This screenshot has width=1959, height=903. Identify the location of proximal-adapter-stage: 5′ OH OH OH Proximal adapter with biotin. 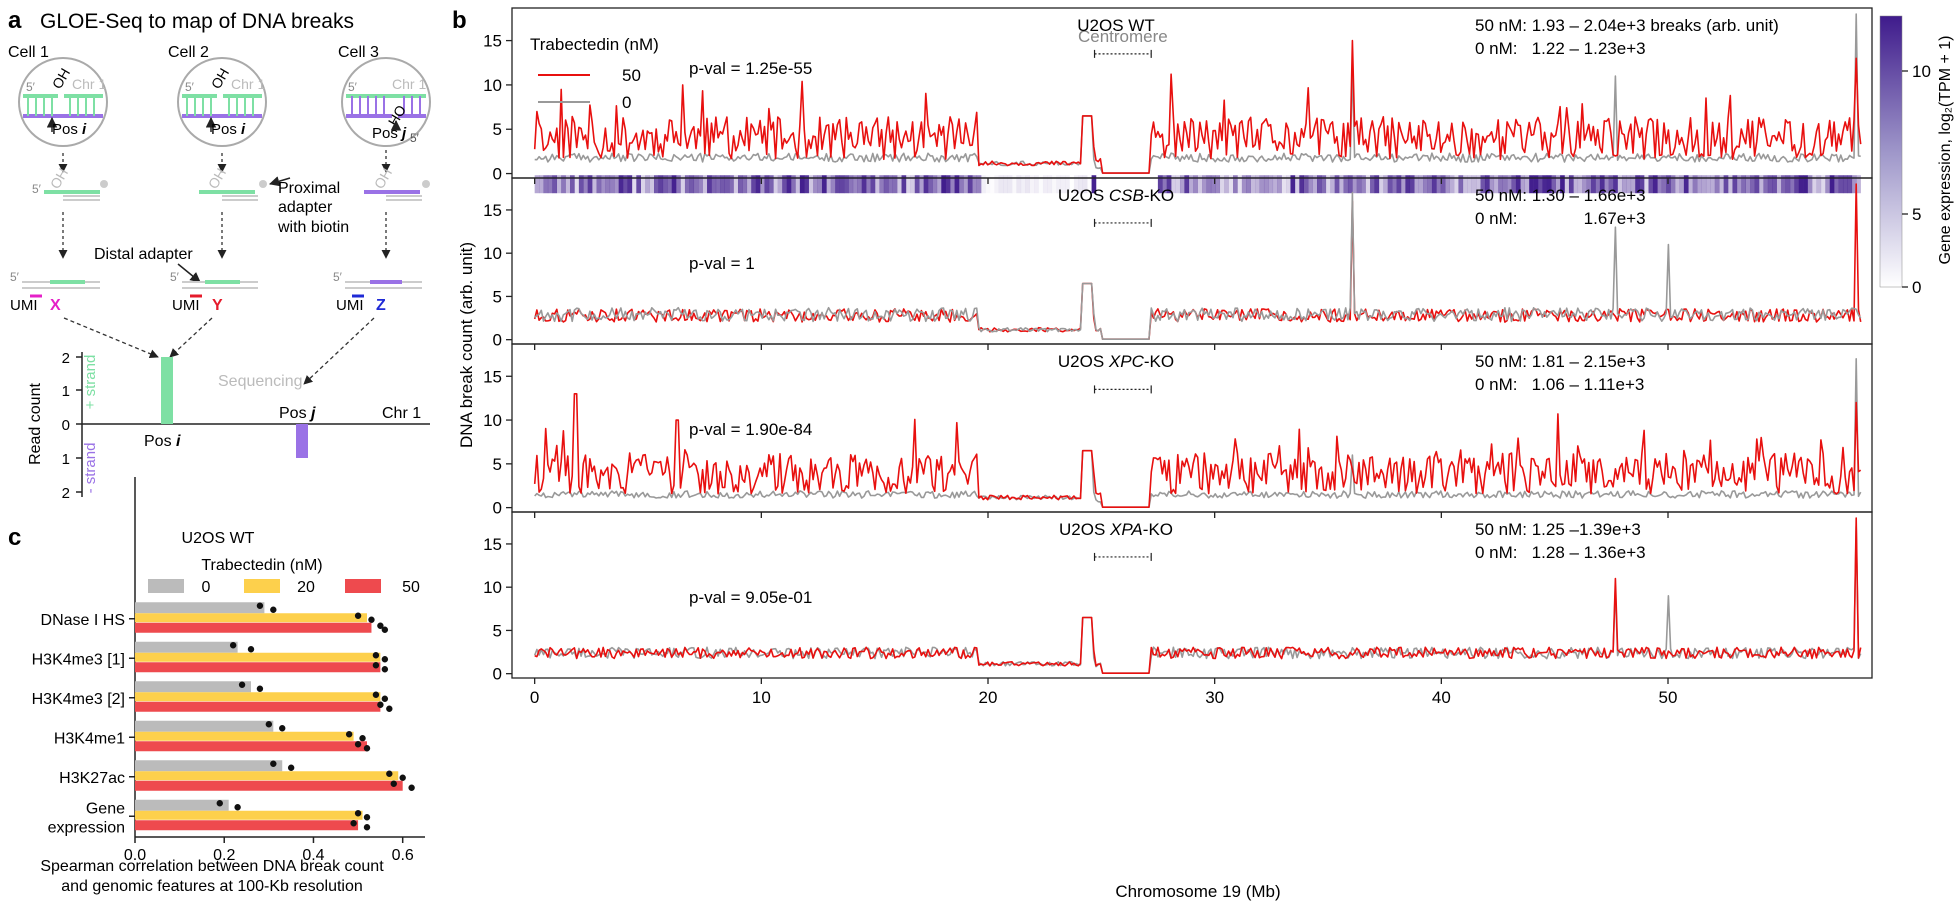
(231, 200).